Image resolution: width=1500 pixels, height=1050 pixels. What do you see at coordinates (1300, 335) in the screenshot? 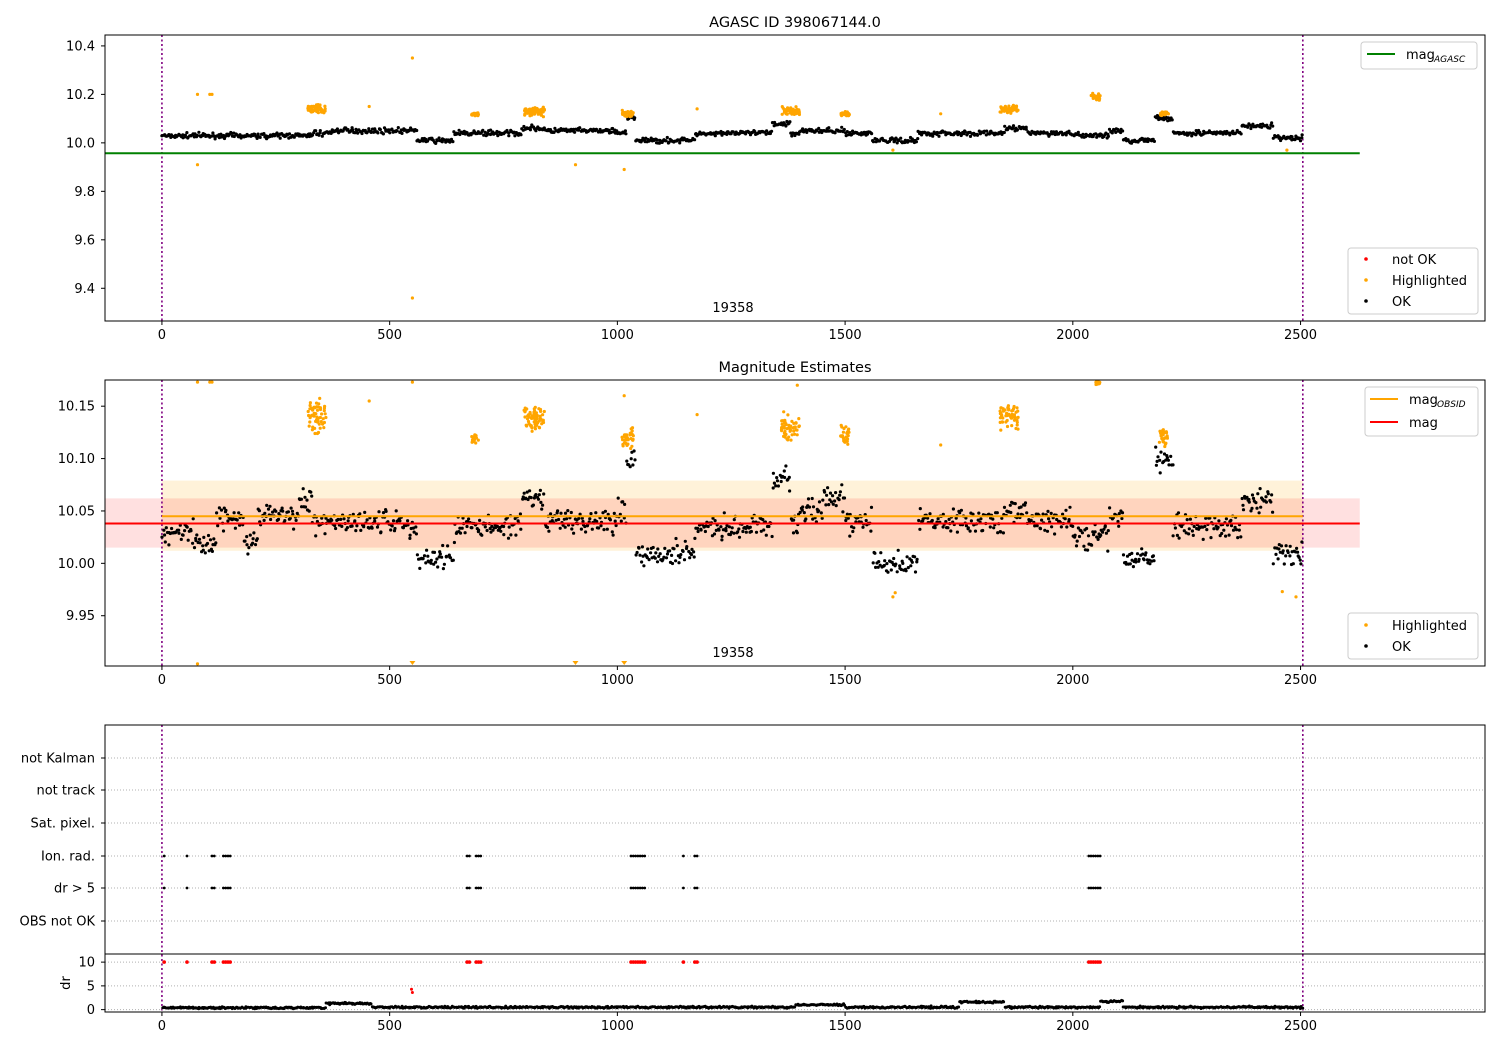
I see `panel-1-xtick-label: 2500` at bounding box center [1300, 335].